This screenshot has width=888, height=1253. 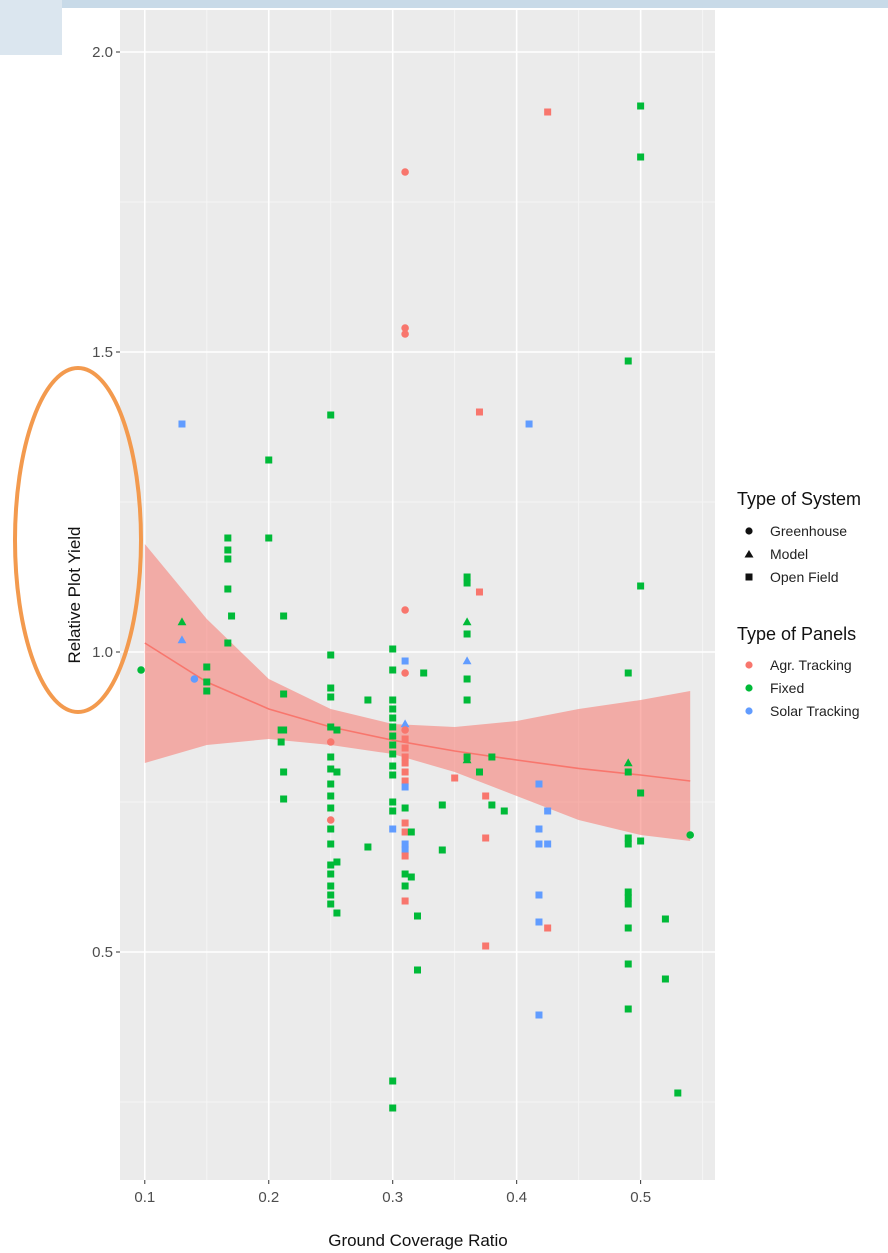 What do you see at coordinates (417, 692) in the screenshot?
I see `trend-fit` at bounding box center [417, 692].